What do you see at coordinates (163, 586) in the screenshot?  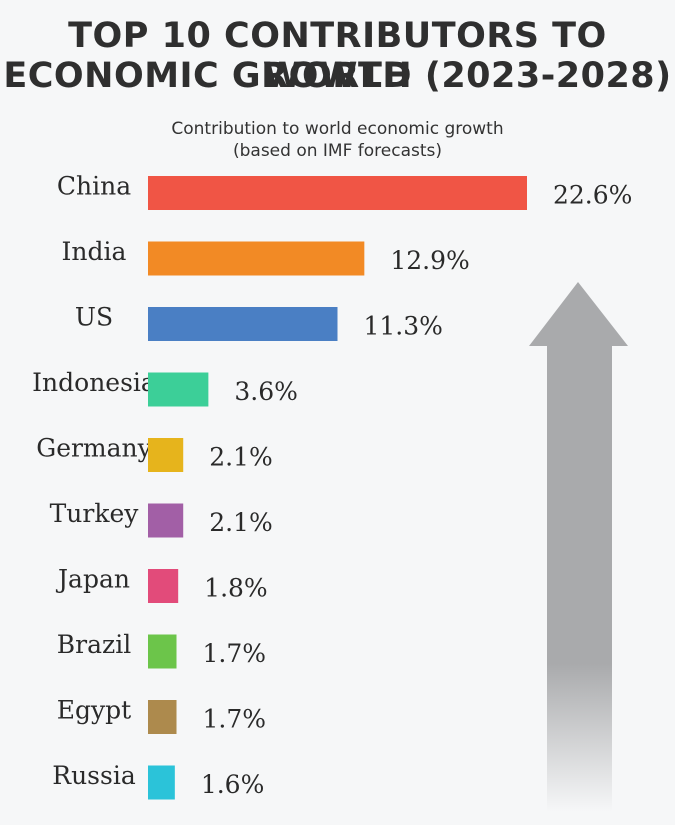 I see `bar-japan` at bounding box center [163, 586].